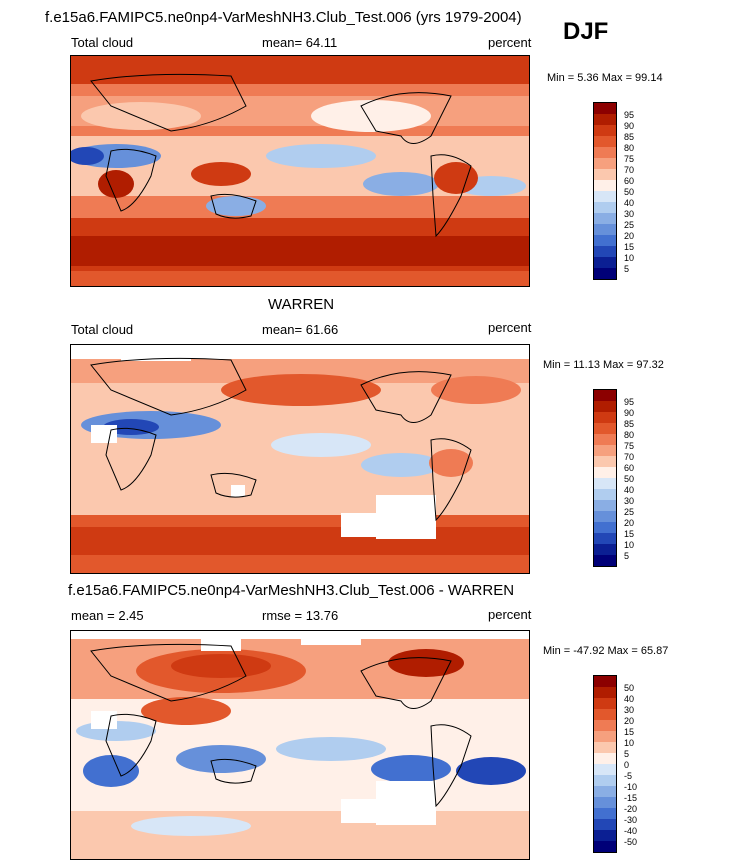 Image resolution: width=733 pixels, height=866 pixels. What do you see at coordinates (631, 831) in the screenshot?
I see `cbar-label: -40` at bounding box center [631, 831].